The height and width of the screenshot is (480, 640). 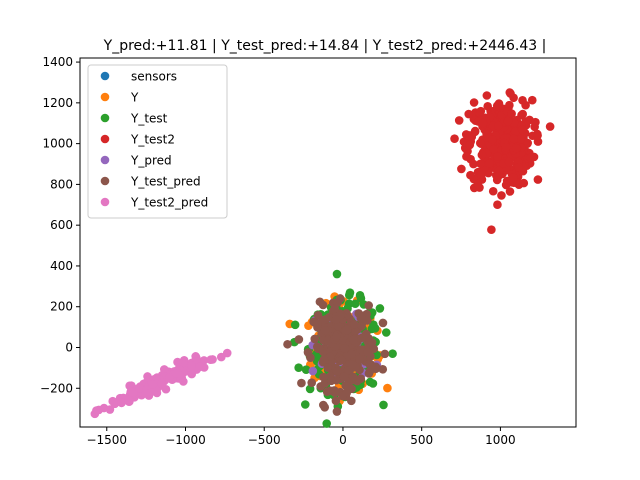 I want to click on x-tick-label: 500, so click(x=421, y=440).